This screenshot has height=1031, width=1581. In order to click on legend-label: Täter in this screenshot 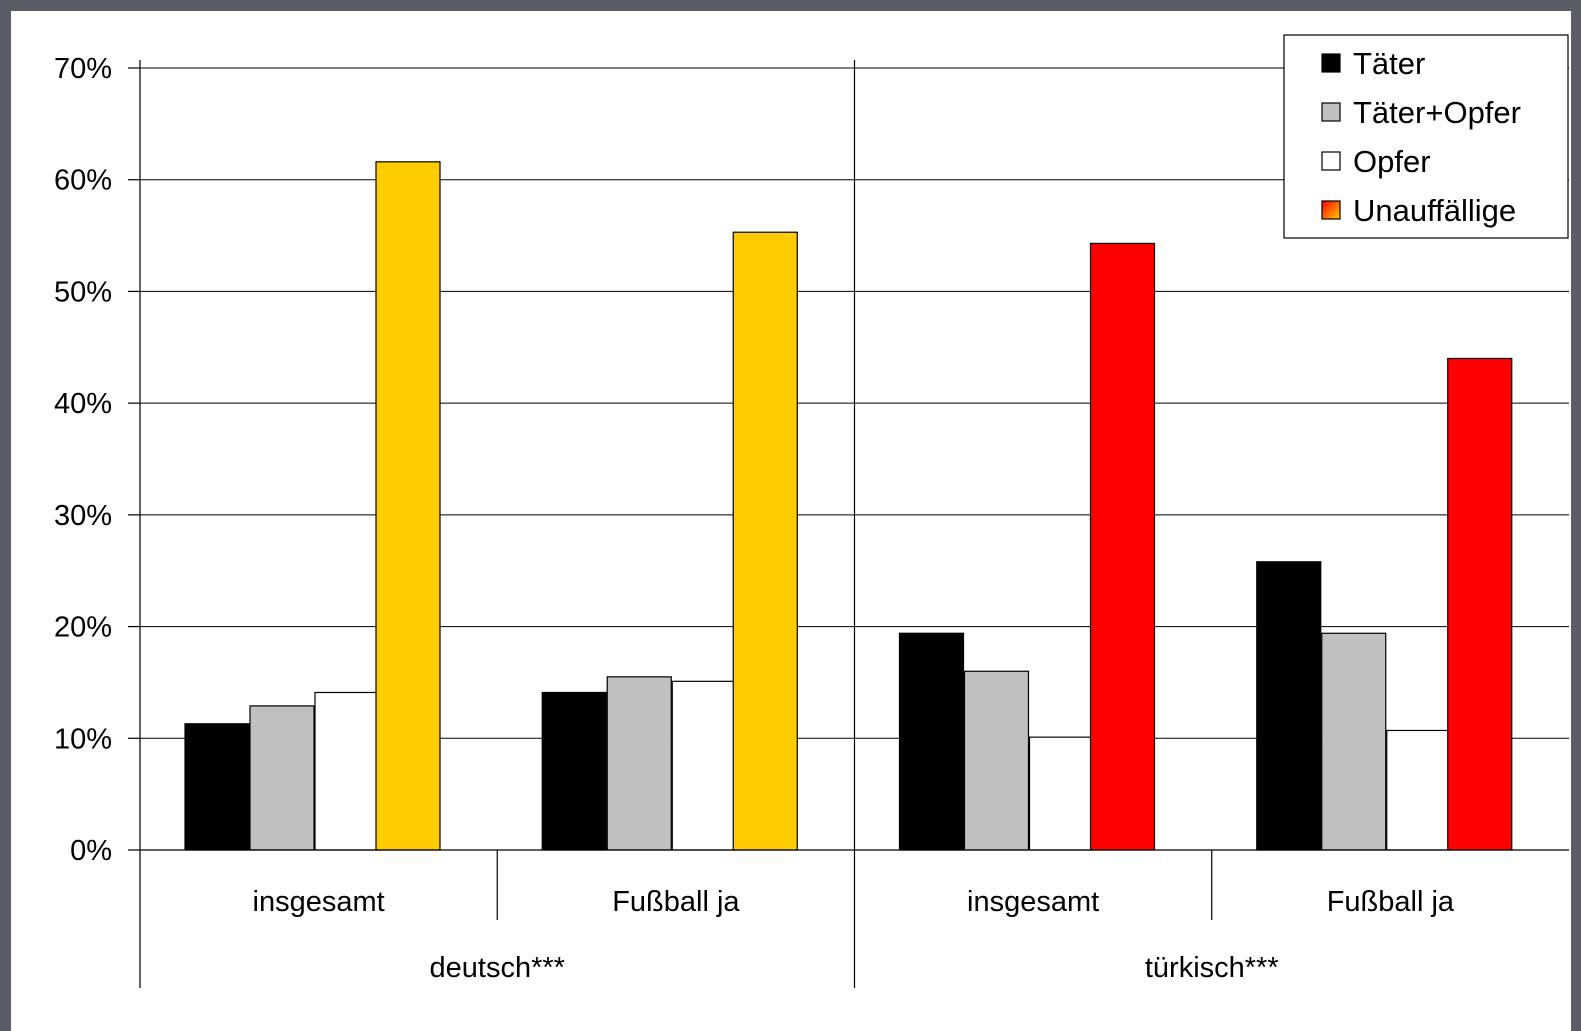, I will do `click(1389, 63)`.